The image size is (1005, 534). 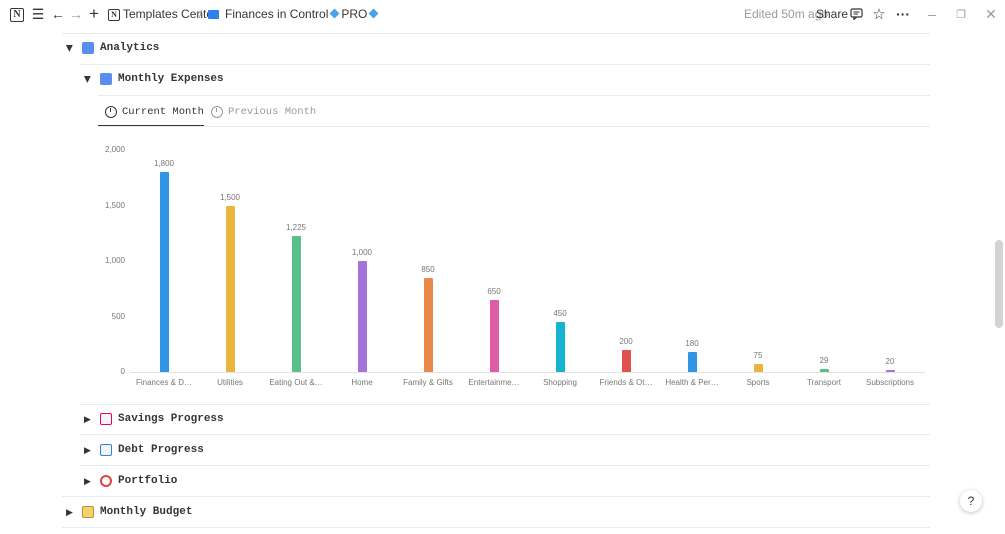 I want to click on toggle-monthly-expenses: ▶ Monthly Expenses, so click(x=153, y=79).